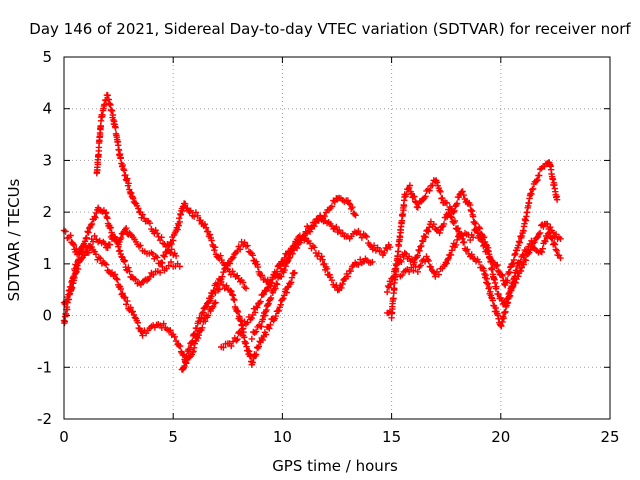 This screenshot has width=640, height=480. I want to click on series-sat-k, so click(480, 266).